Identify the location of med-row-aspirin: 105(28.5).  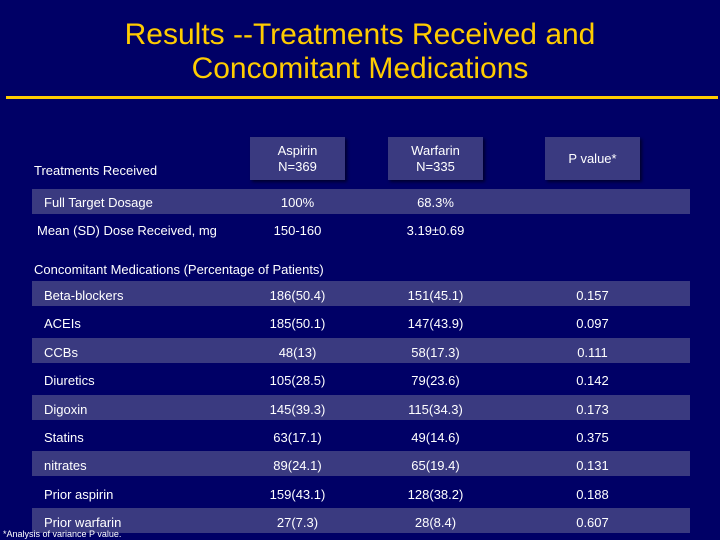
(297, 381).